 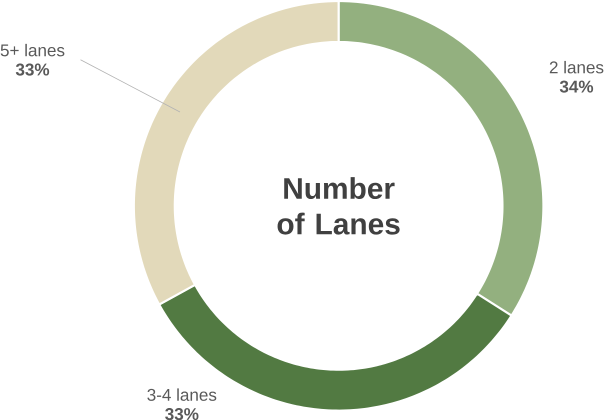 What do you see at coordinates (577, 86) in the screenshot?
I see `data-label: 34%` at bounding box center [577, 86].